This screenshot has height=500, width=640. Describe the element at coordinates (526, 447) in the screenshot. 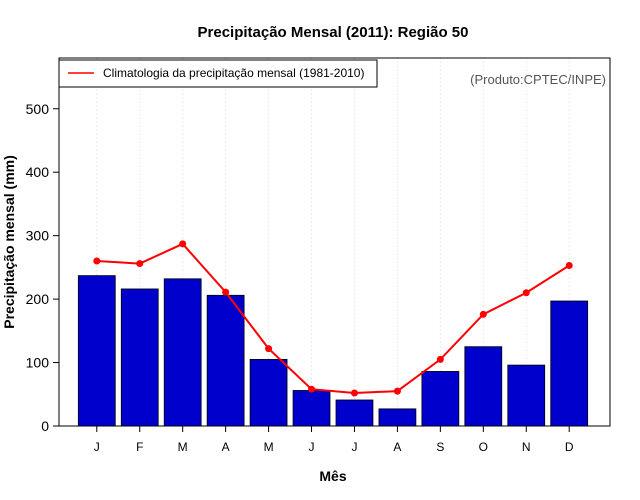

I see `x-tick-label: N` at that location.